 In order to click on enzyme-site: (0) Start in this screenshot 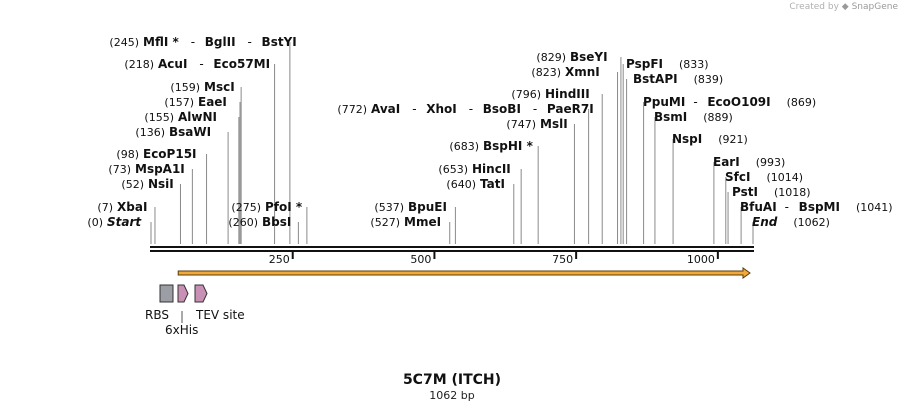, I will do `click(114, 222)`.